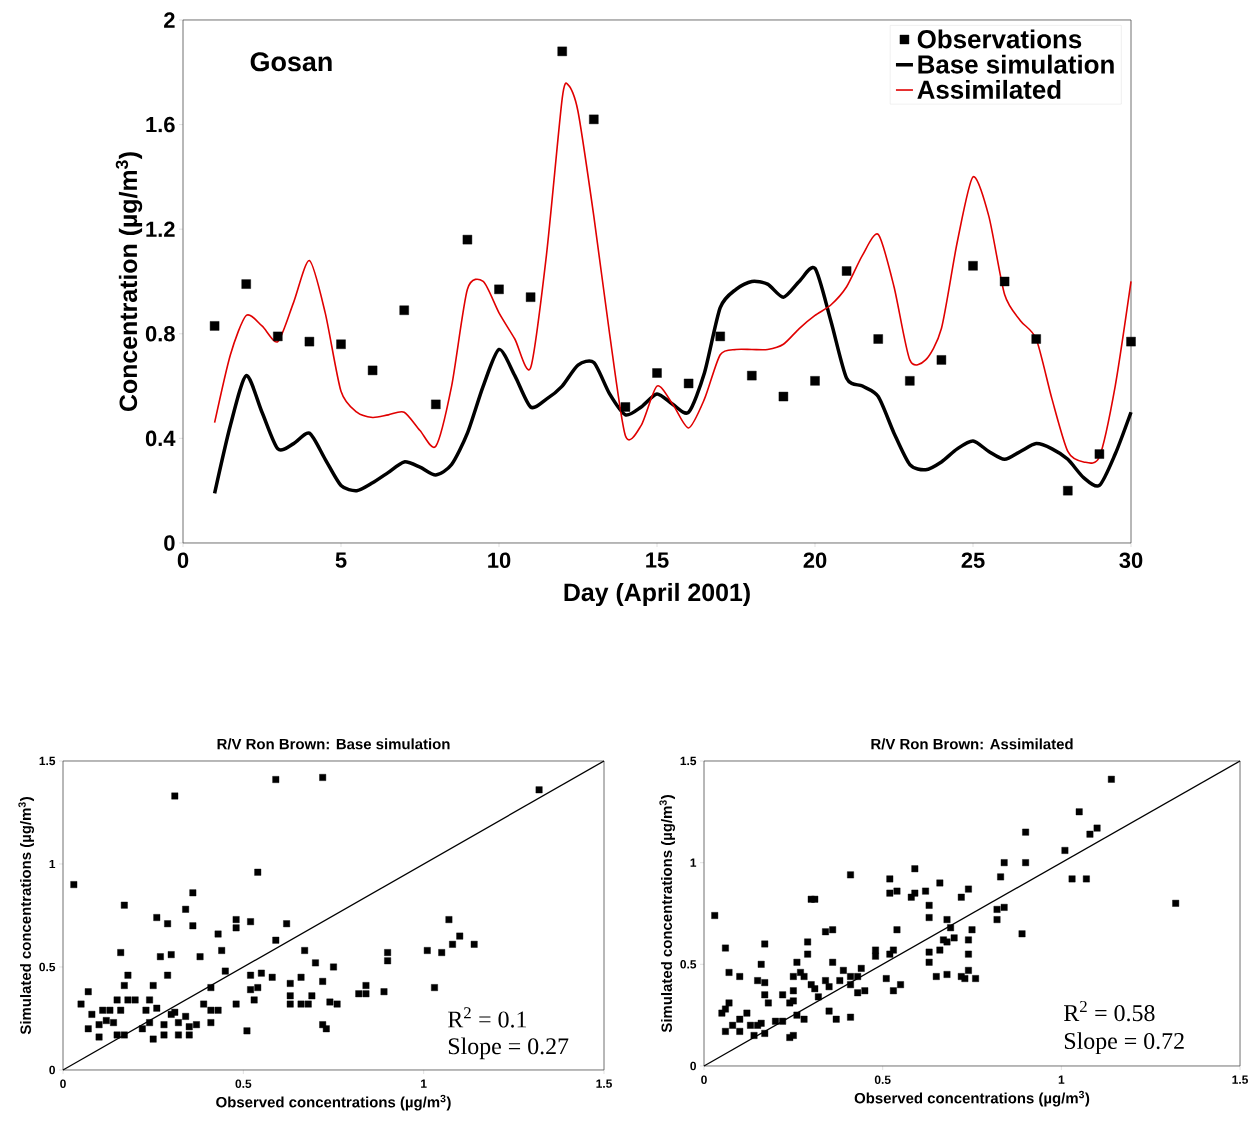 The height and width of the screenshot is (1127, 1259). Describe the element at coordinates (973, 560) in the screenshot. I see `x-tick-label: 25` at that location.